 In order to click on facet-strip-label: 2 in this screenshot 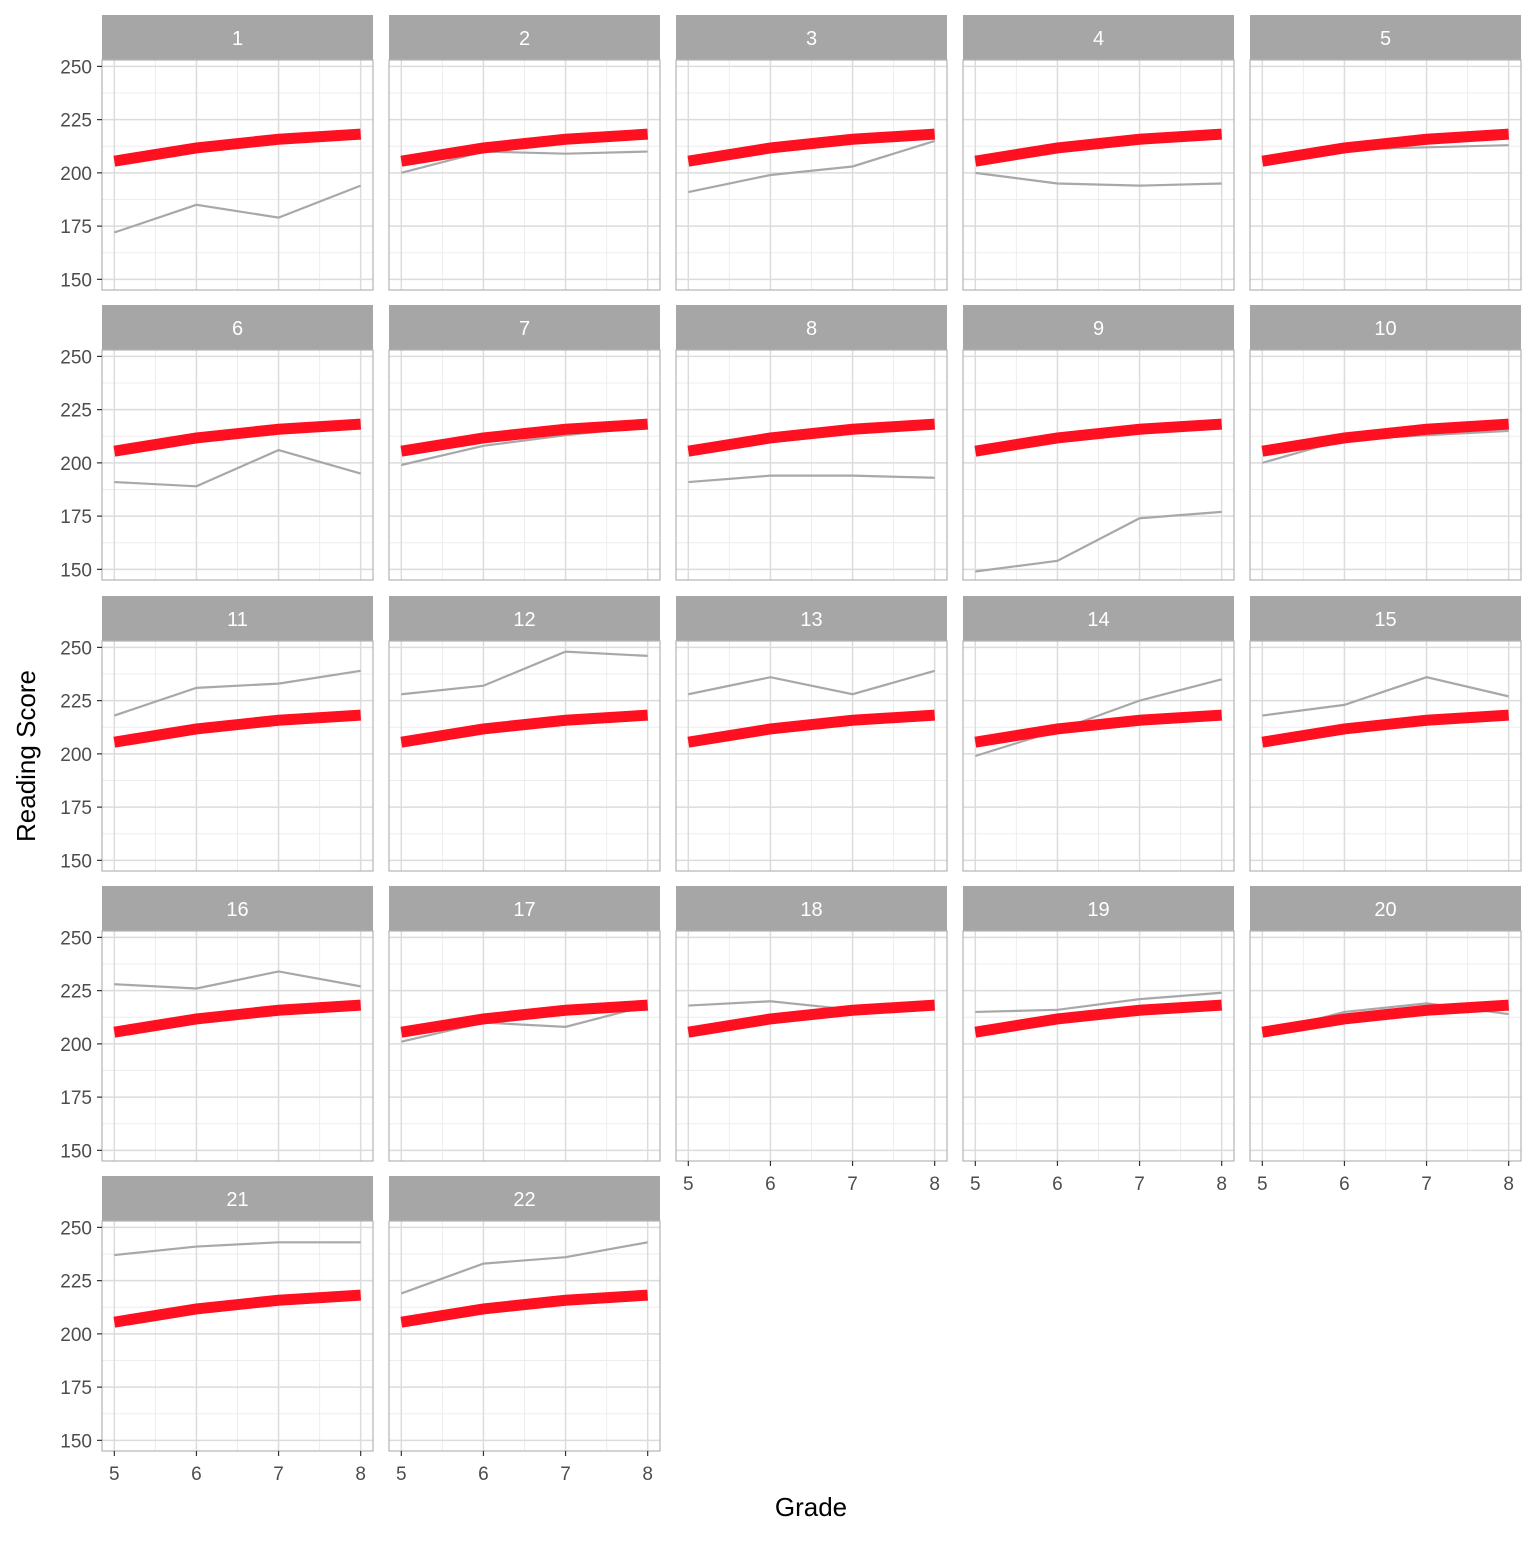, I will do `click(524, 39)`.